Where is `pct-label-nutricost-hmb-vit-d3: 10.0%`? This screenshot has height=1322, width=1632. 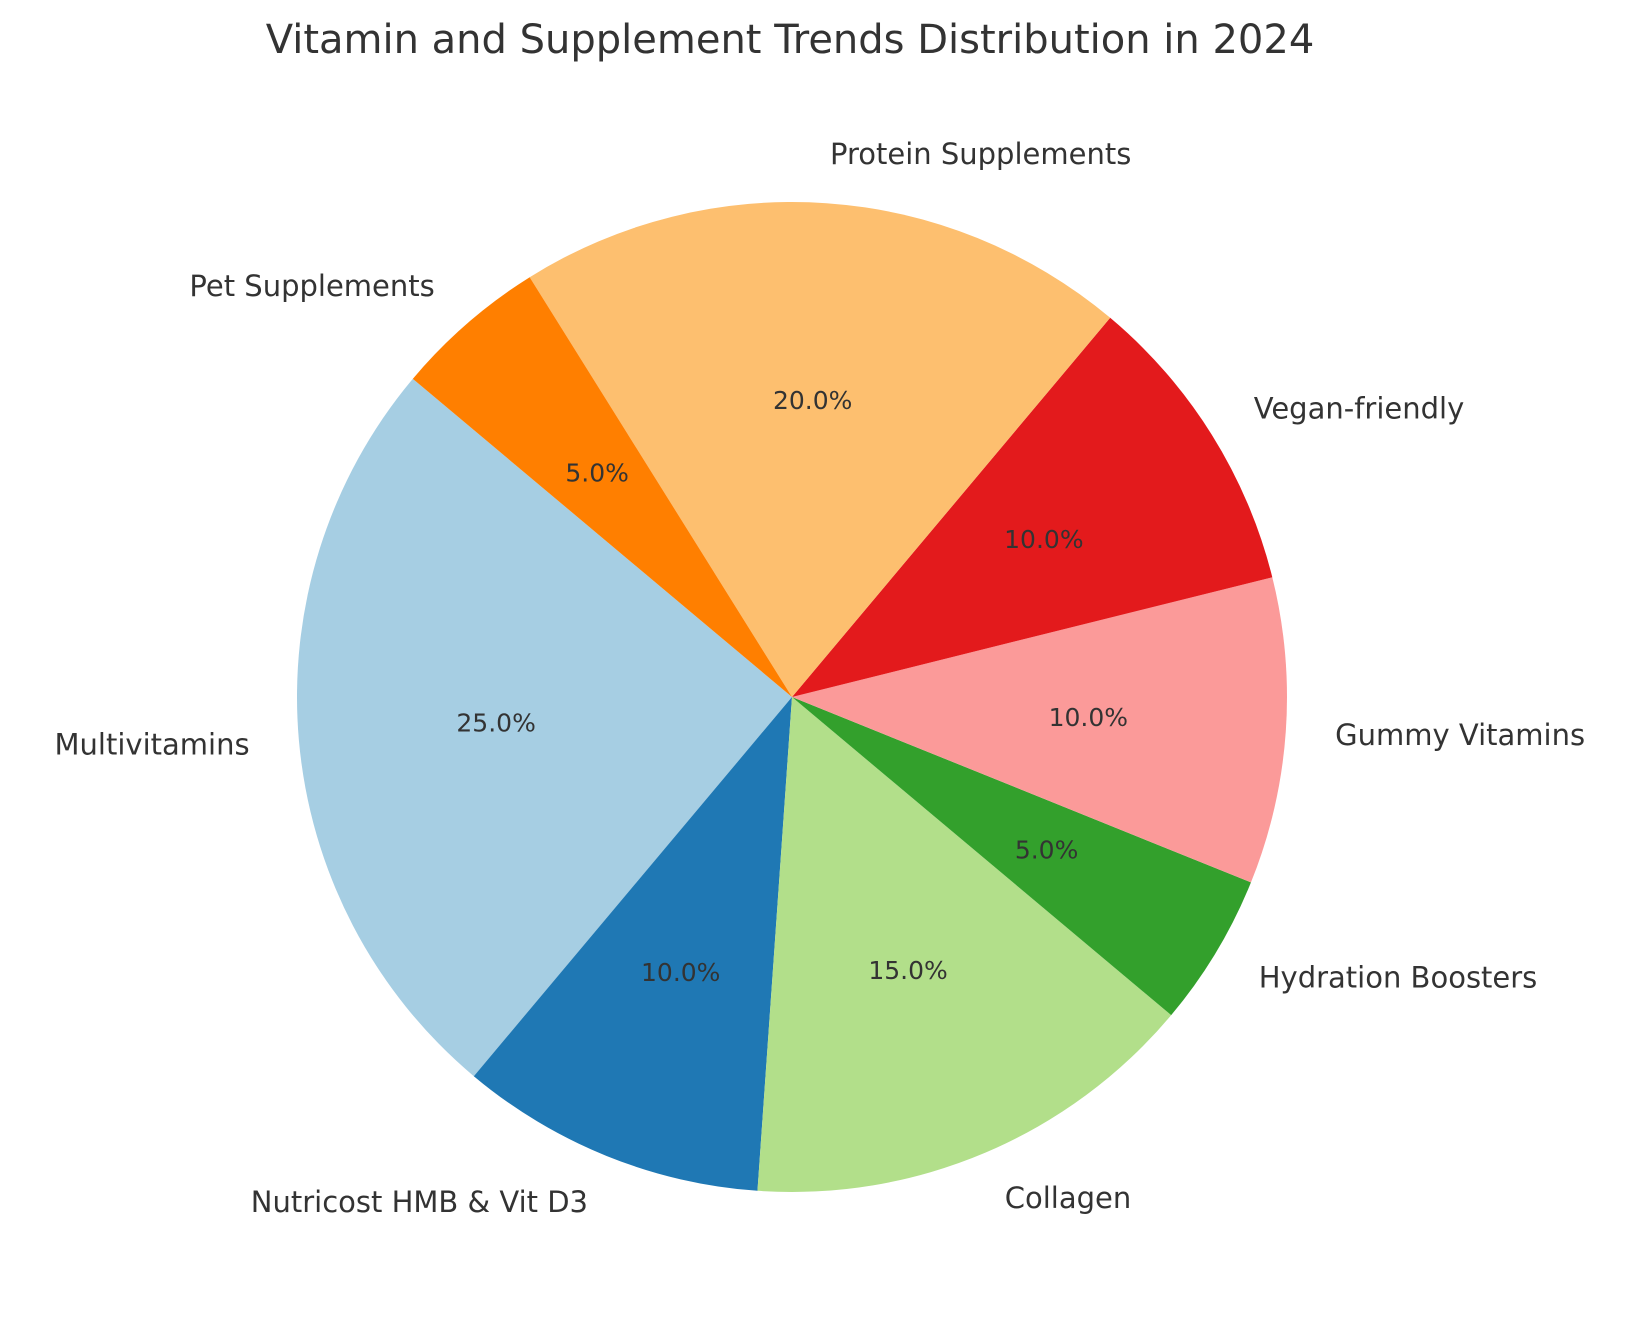 pct-label-nutricost-hmb-vit-d3: 10.0% is located at coordinates (680, 972).